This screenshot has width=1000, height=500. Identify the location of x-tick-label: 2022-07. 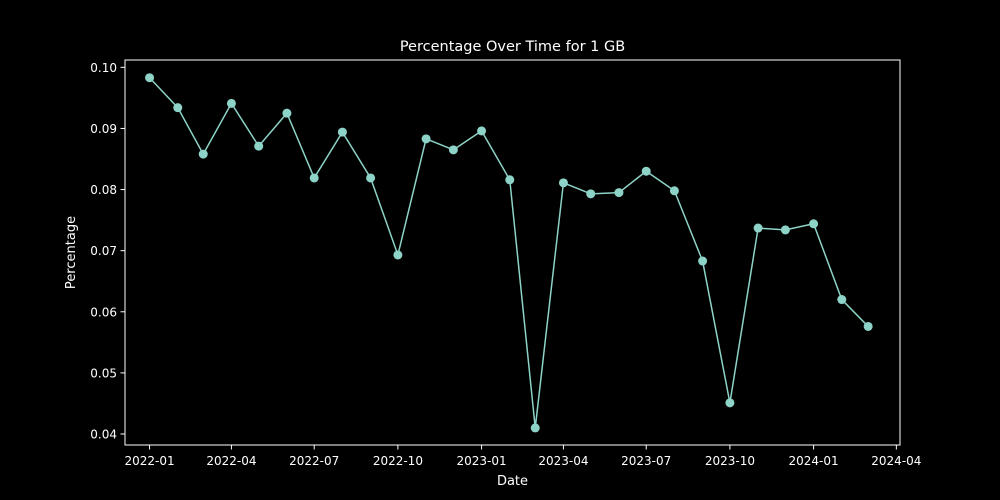
(314, 461).